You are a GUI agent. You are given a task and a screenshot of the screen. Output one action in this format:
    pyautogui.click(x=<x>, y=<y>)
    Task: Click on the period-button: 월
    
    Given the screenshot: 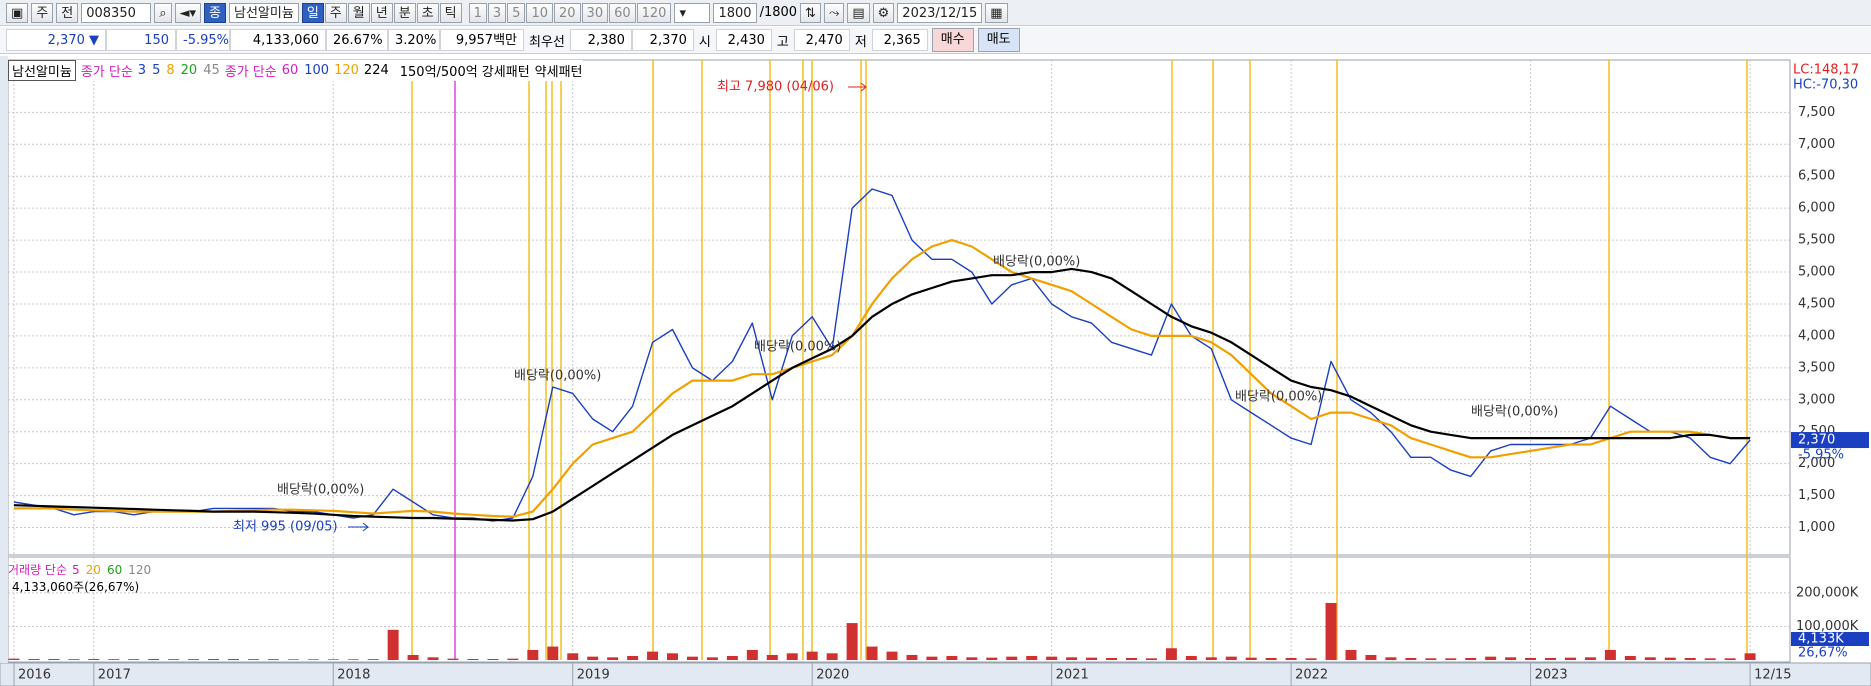 What is the action you would take?
    pyautogui.click(x=358, y=12)
    